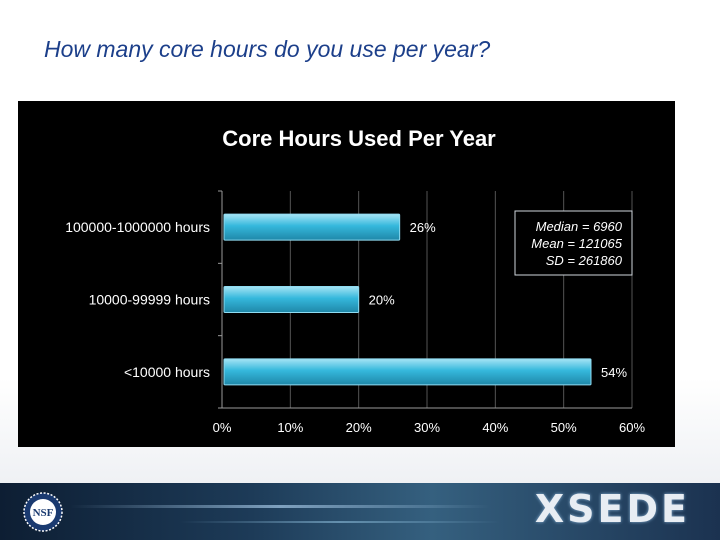 This screenshot has height=540, width=720. What do you see at coordinates (167, 372) in the screenshot?
I see `category-label: <10000 hours` at bounding box center [167, 372].